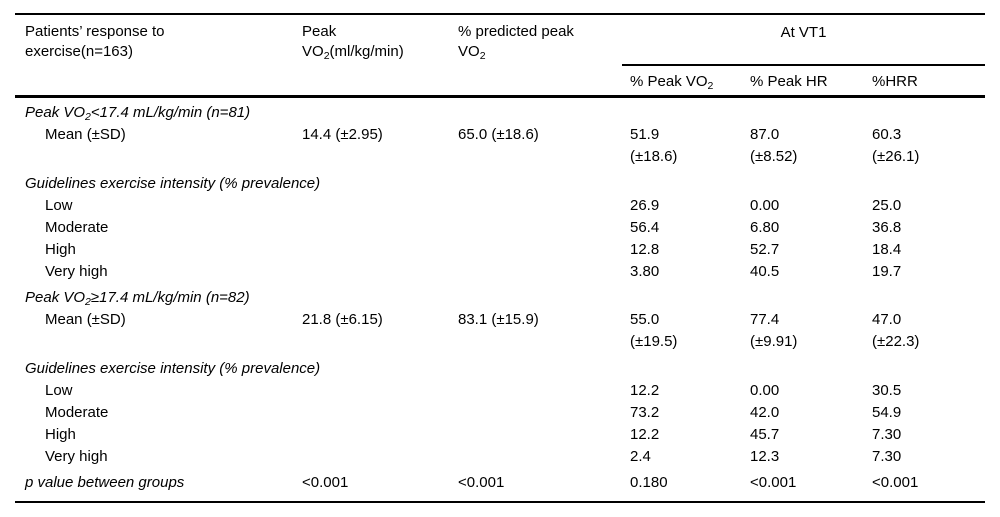 This screenshot has height=517, width=1000. What do you see at coordinates (924, 146) in the screenshot?
I see `value-cell: 60.3 (±26.1)` at bounding box center [924, 146].